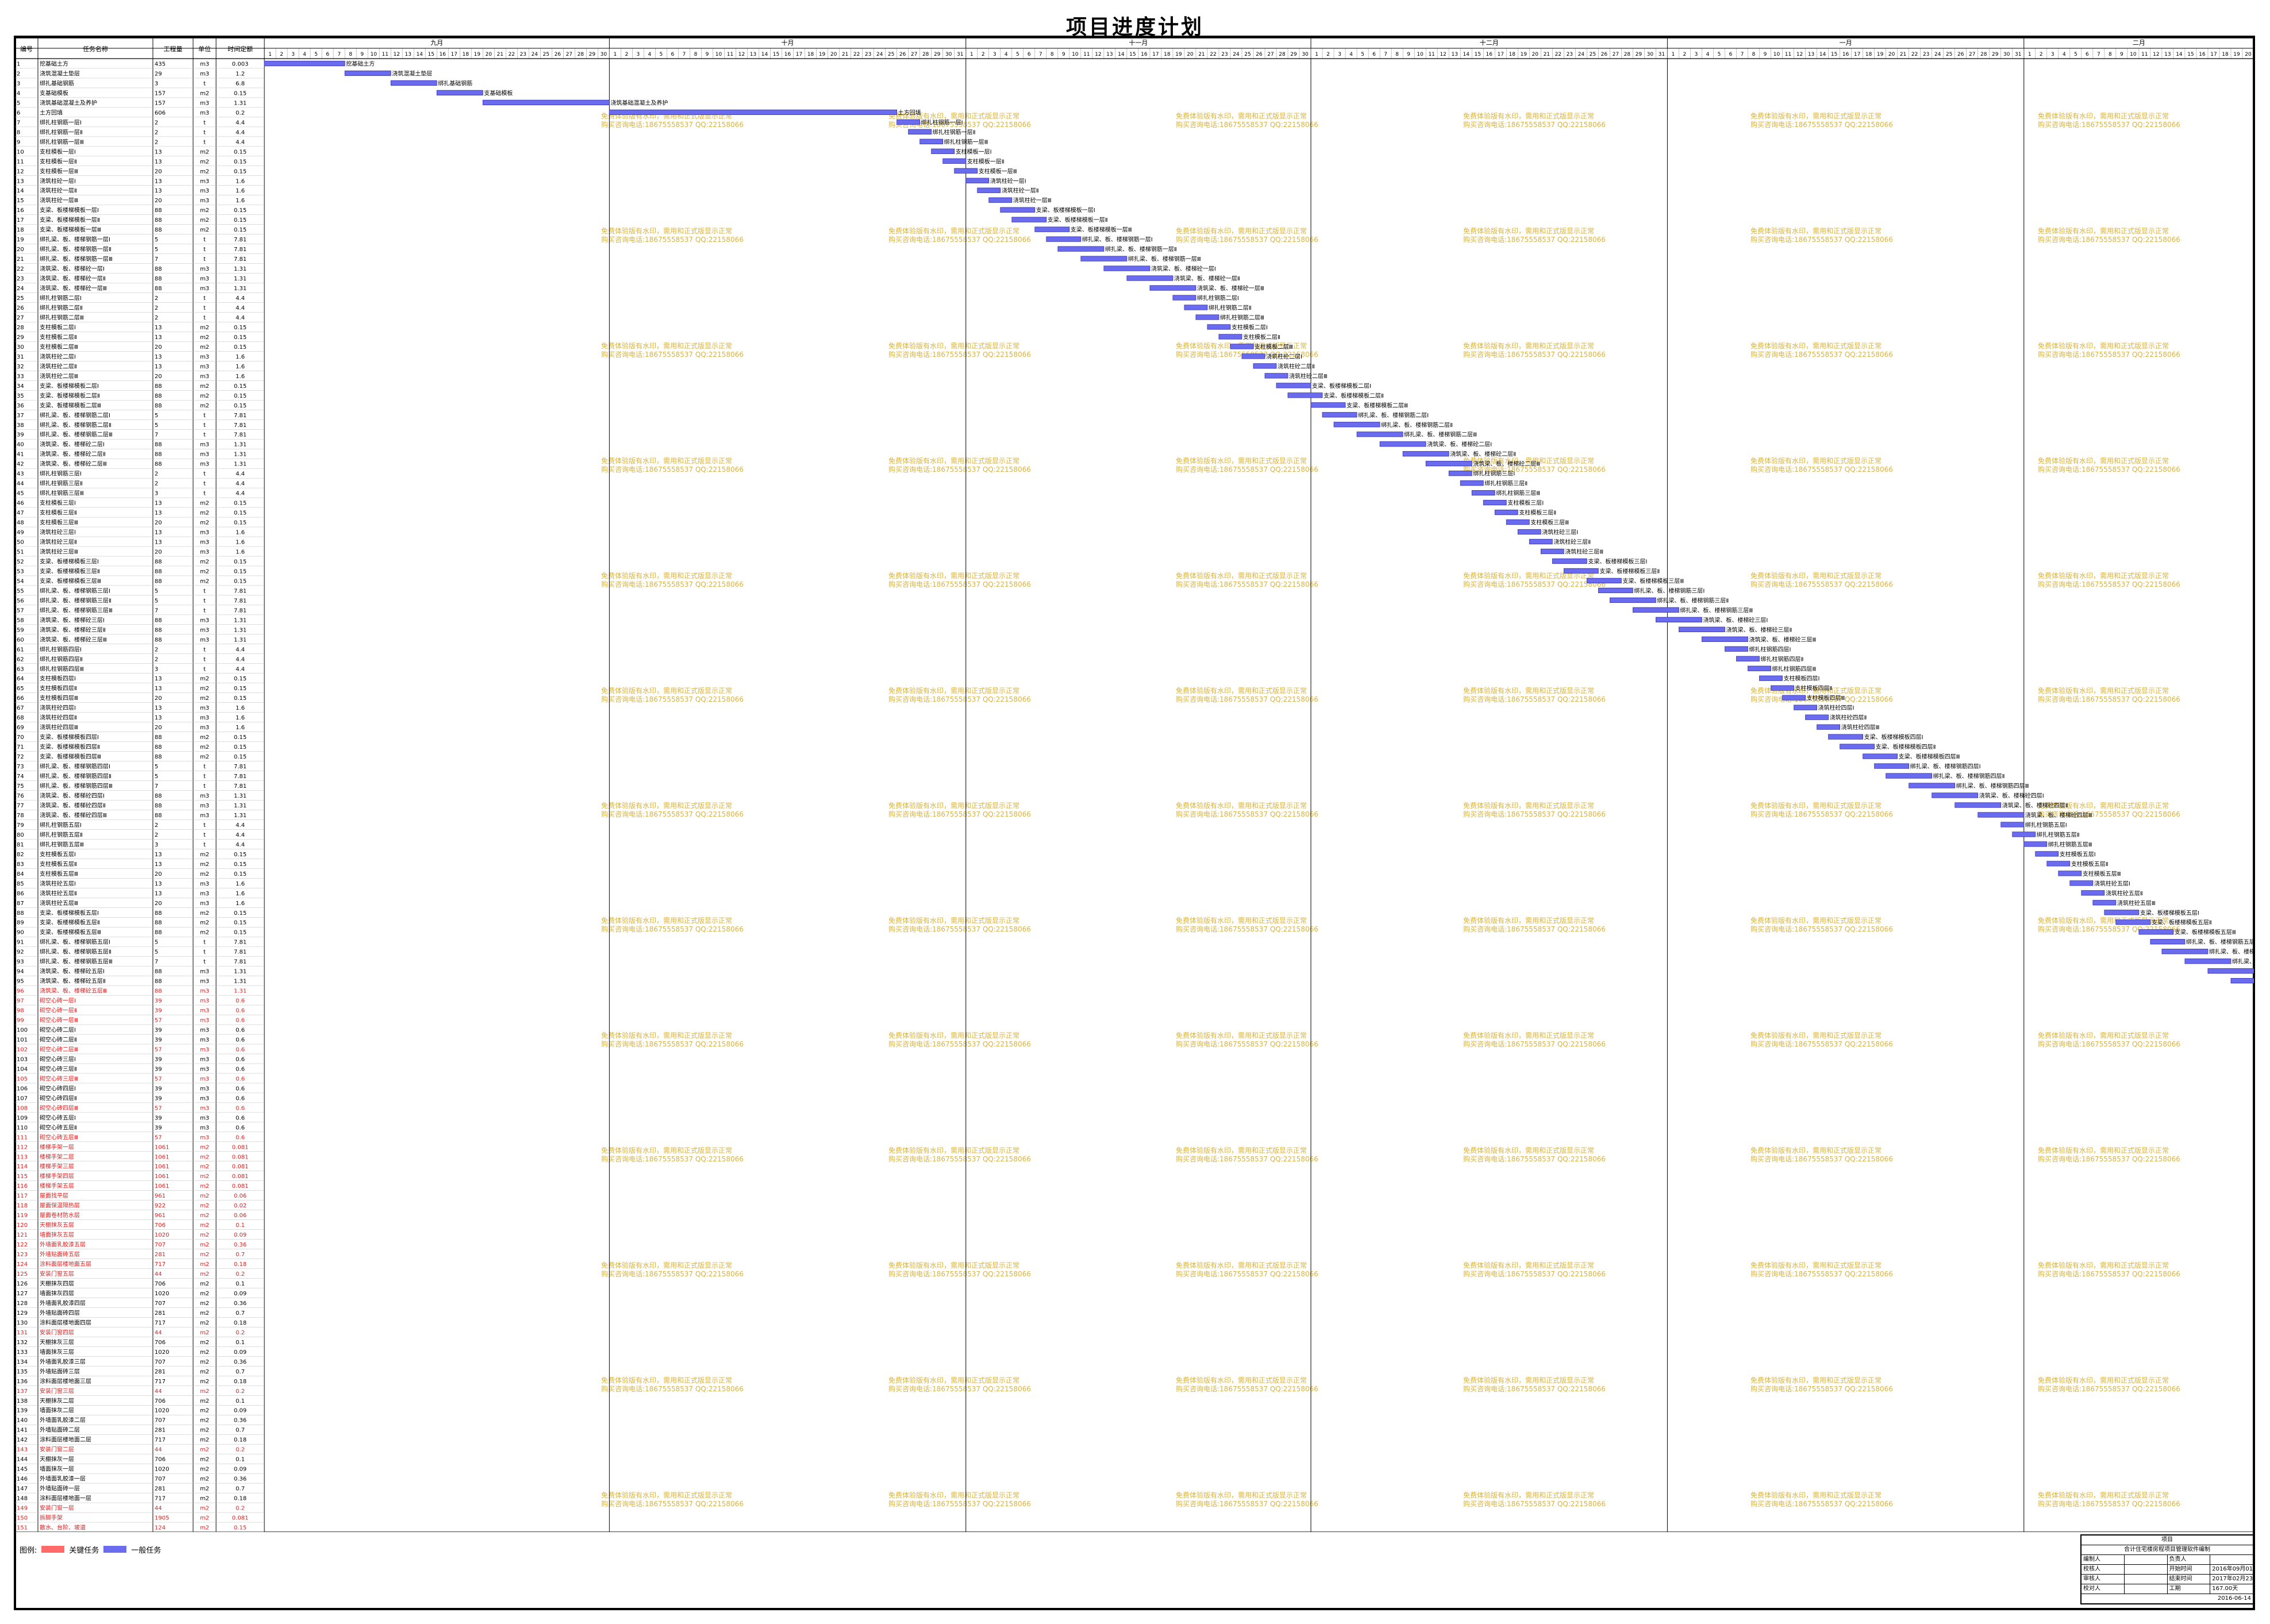 The height and width of the screenshot is (1624, 2270). I want to click on day-tick-label: 27, so click(1270, 54).